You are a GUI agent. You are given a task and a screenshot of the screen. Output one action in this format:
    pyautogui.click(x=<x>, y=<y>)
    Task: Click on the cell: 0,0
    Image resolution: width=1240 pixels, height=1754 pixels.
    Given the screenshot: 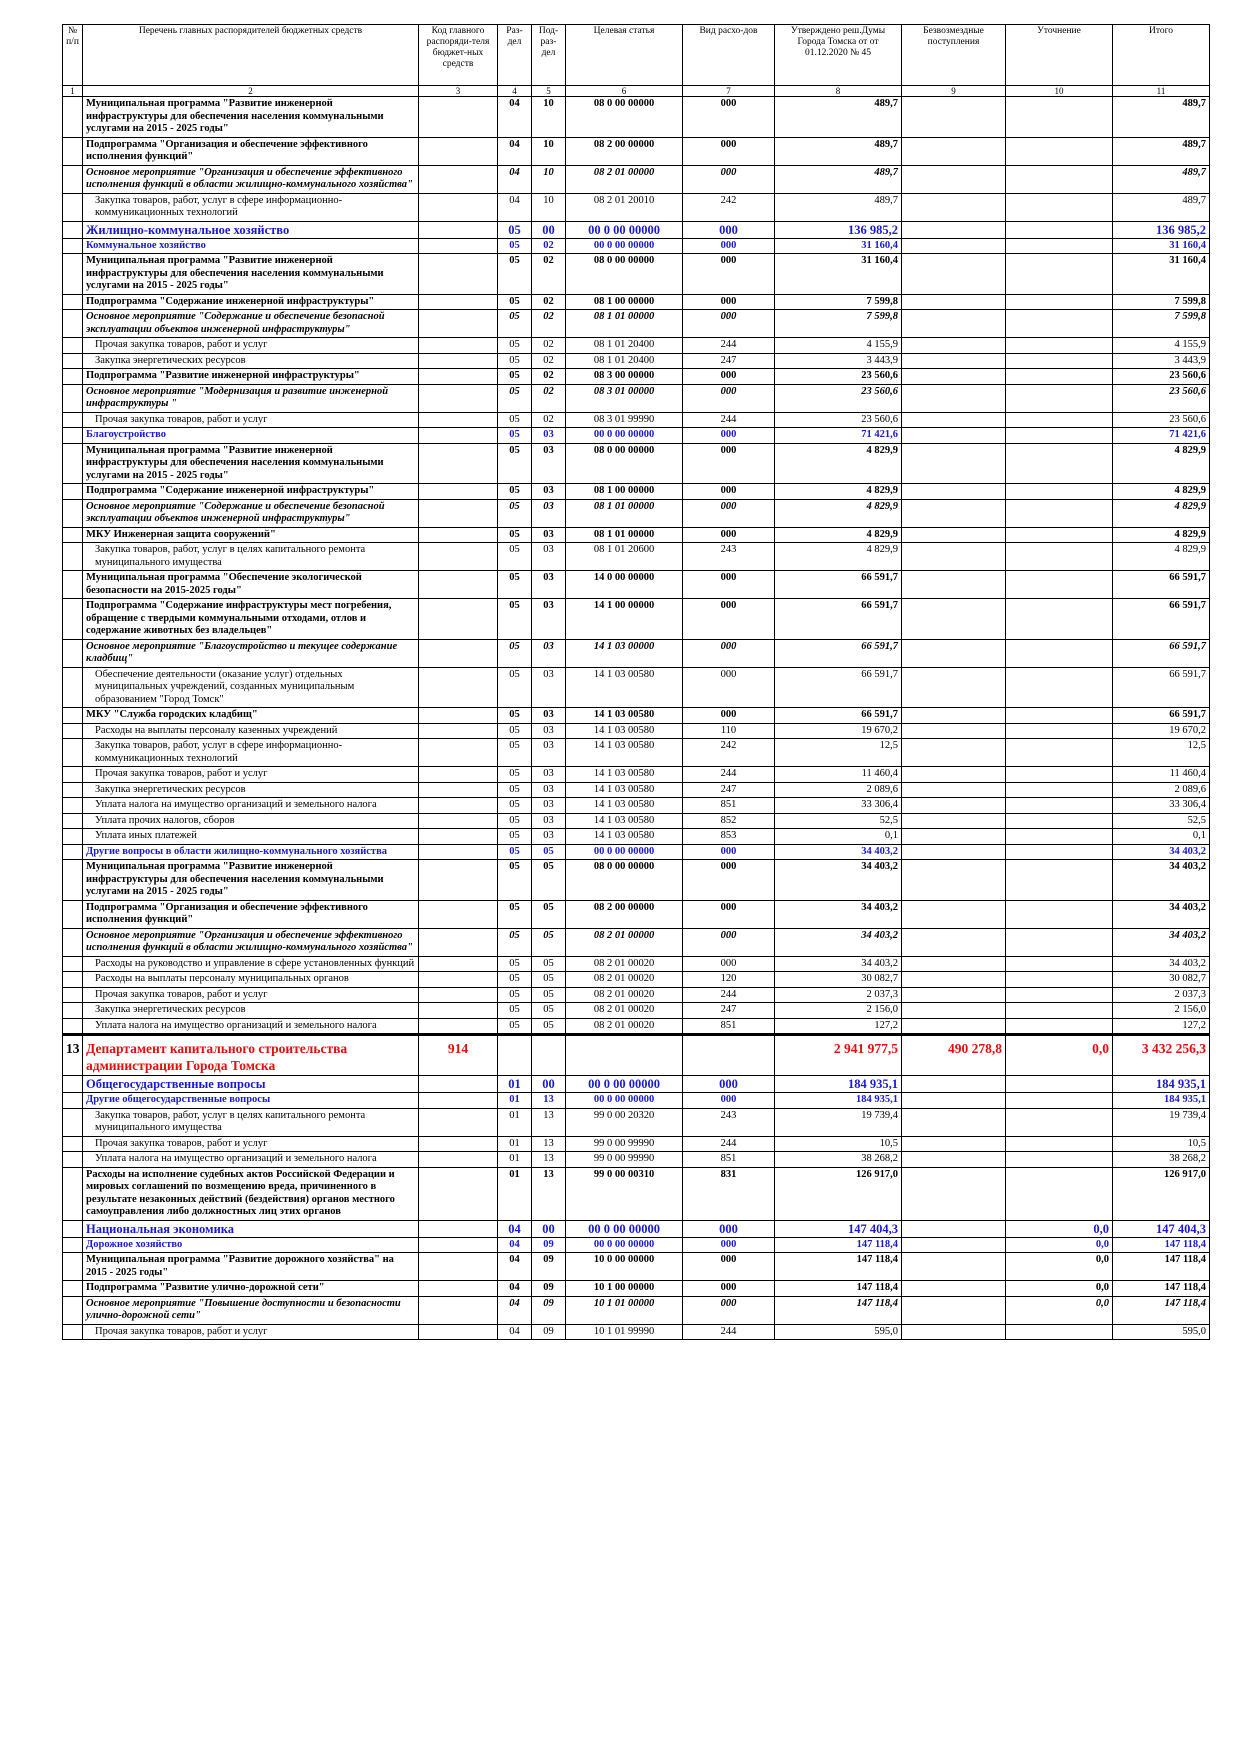 What is the action you would take?
    pyautogui.click(x=1059, y=1266)
    